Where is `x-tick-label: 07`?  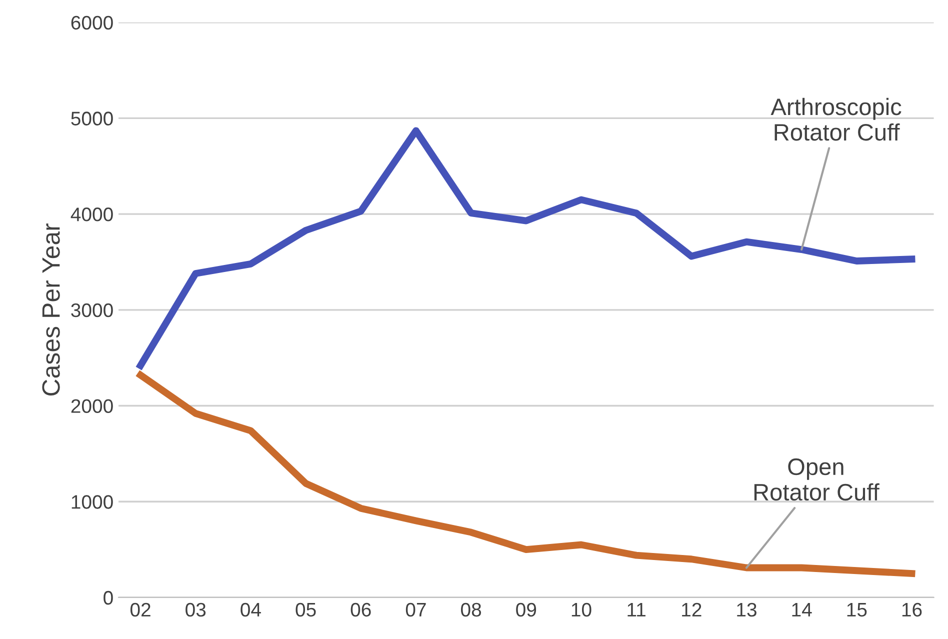
x-tick-label: 07 is located at coordinates (416, 609).